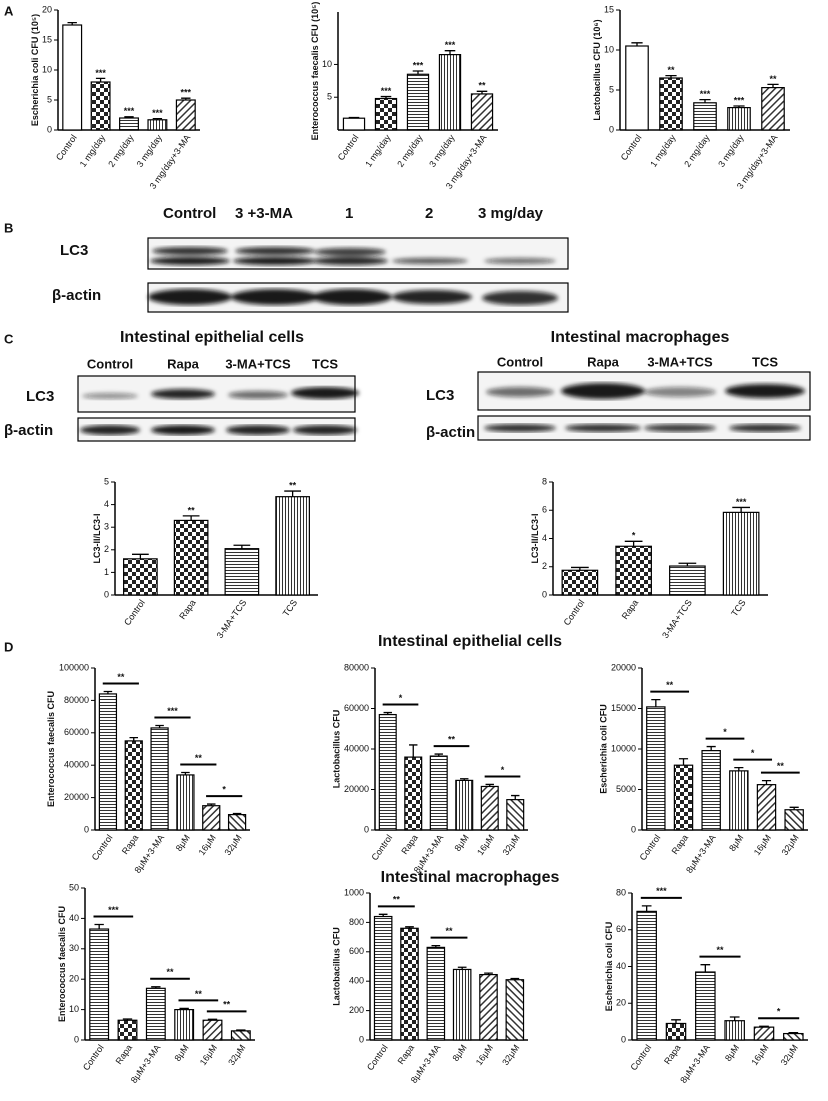  I want to click on significance-label: *, so click(634, 536).